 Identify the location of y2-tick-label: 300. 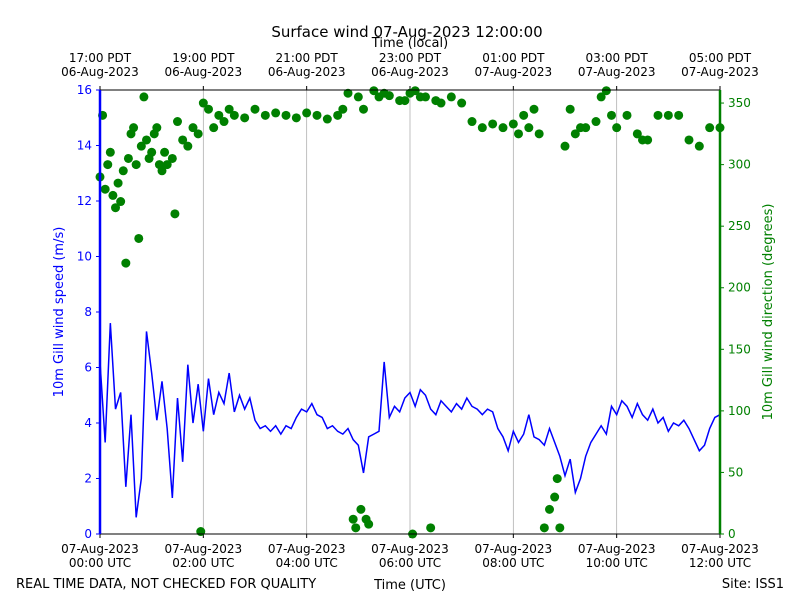
(739, 165).